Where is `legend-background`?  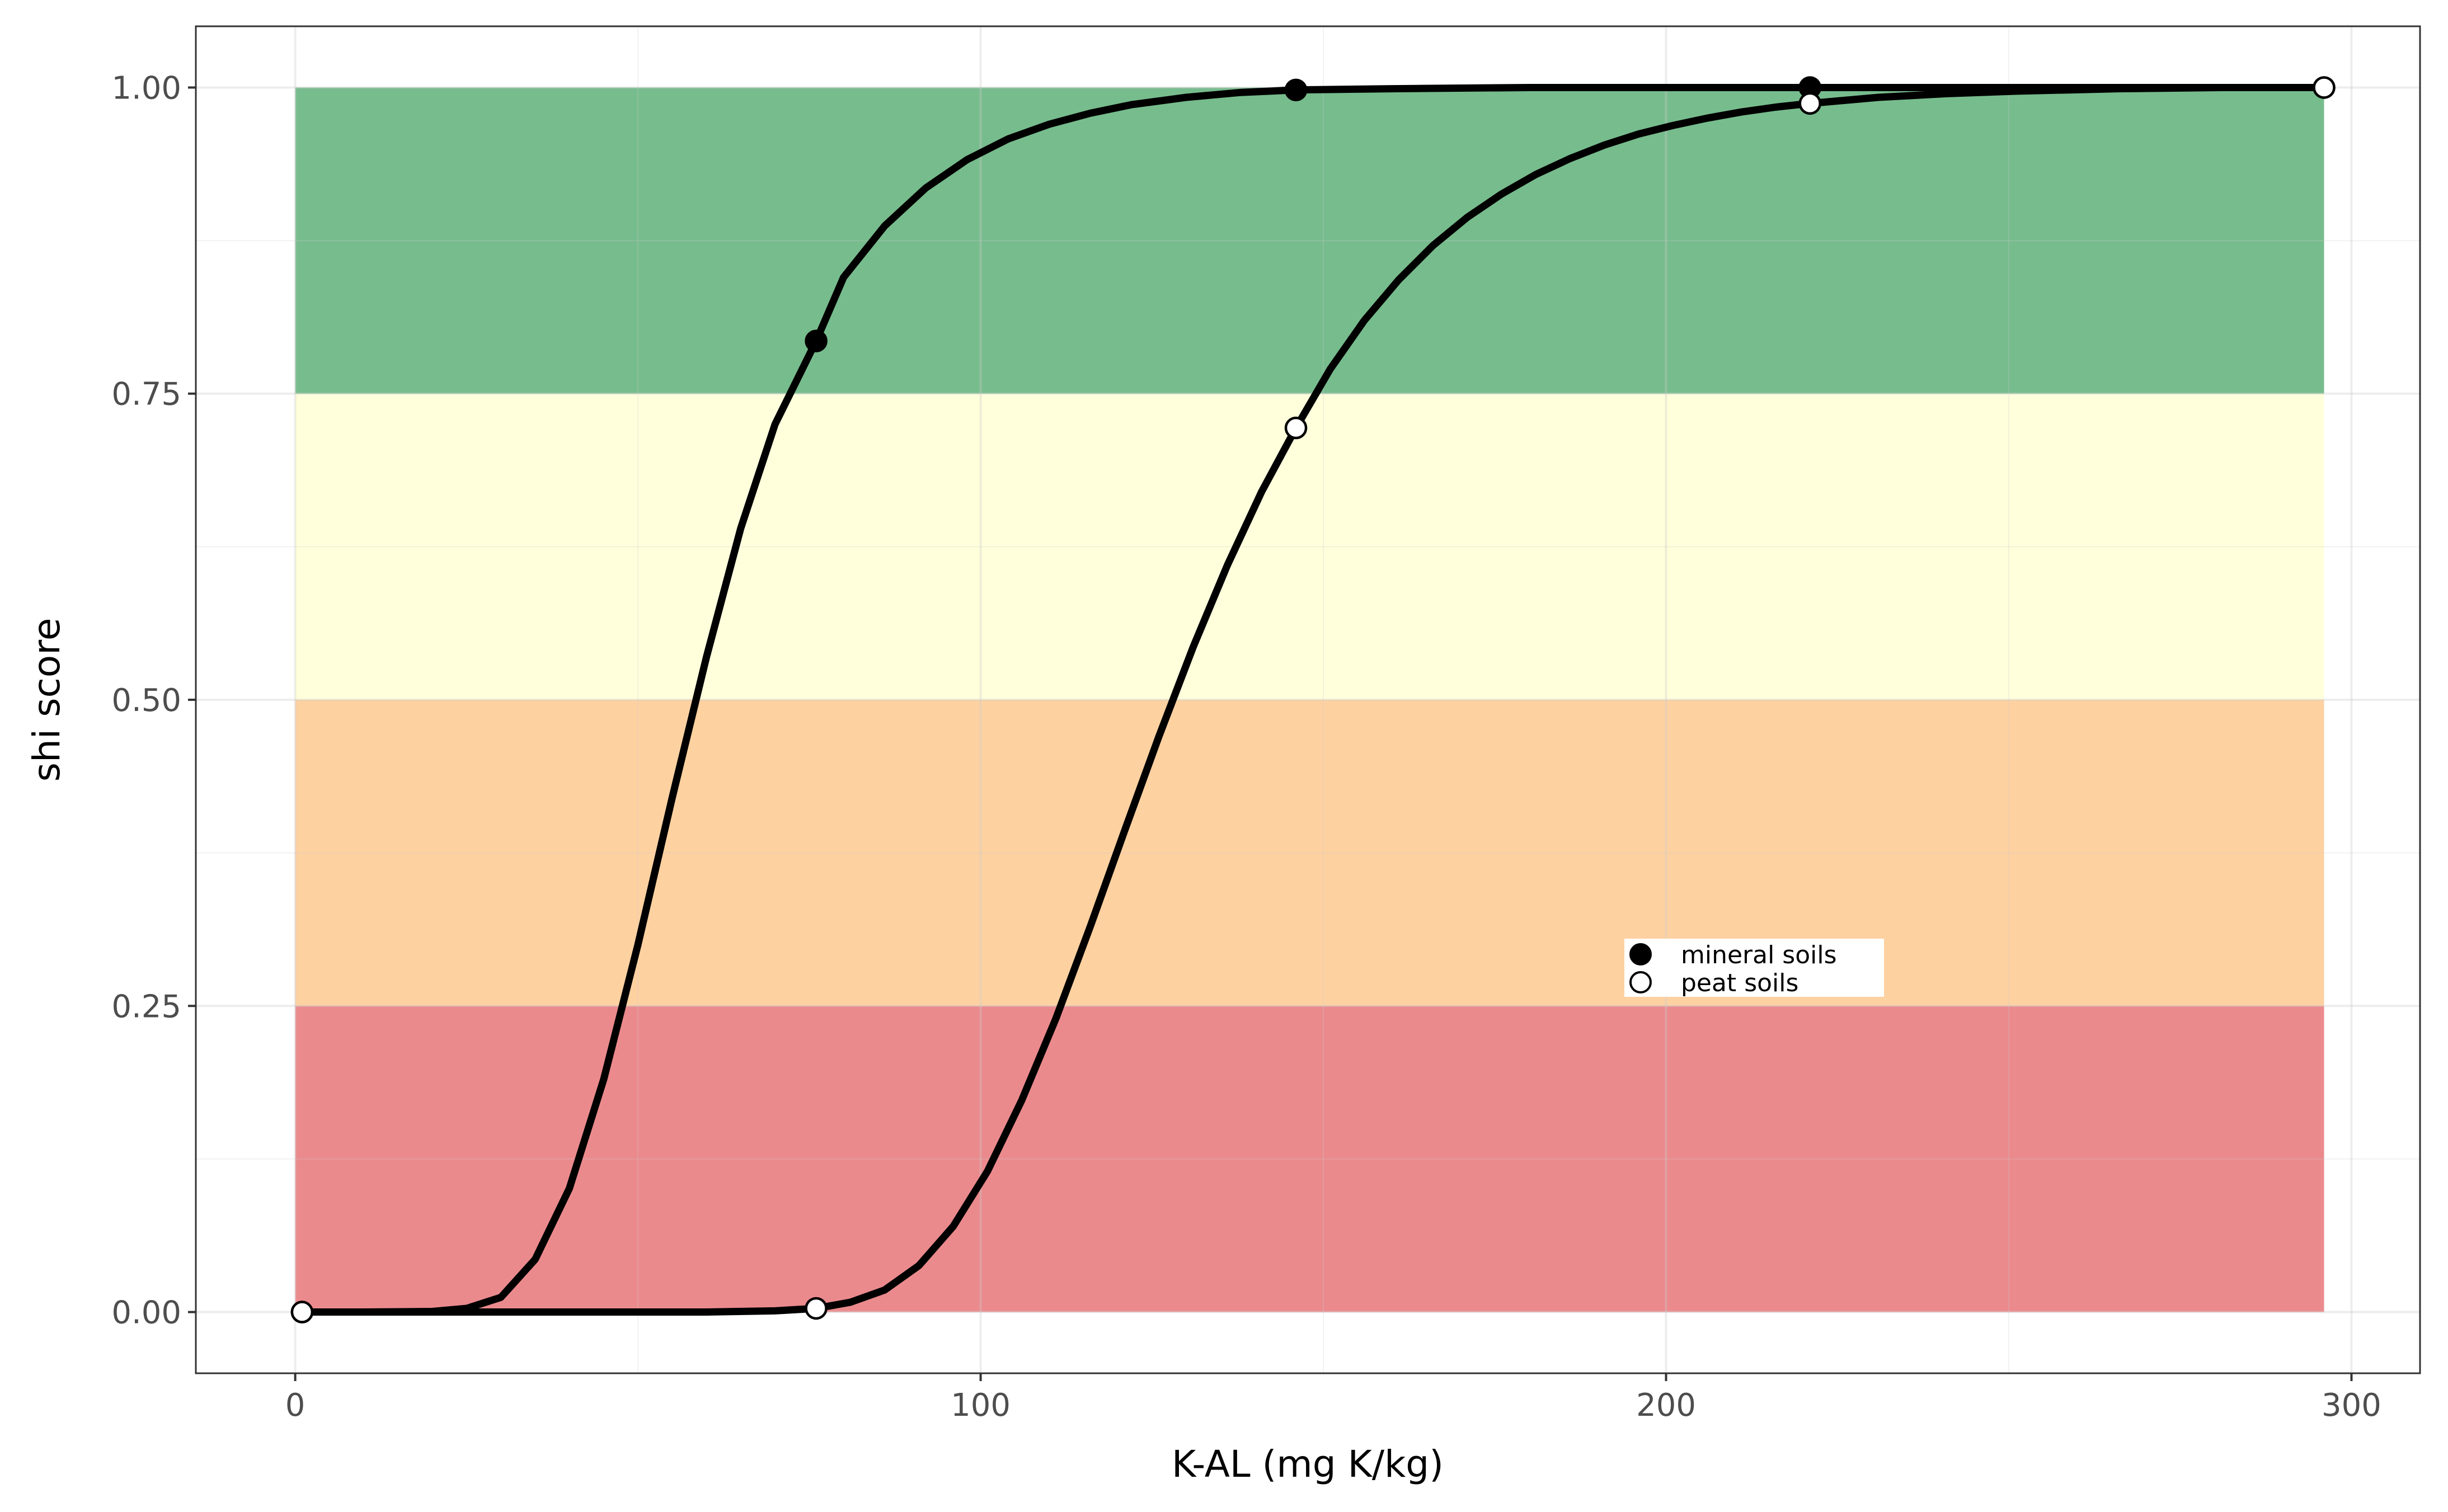 legend-background is located at coordinates (1754, 968).